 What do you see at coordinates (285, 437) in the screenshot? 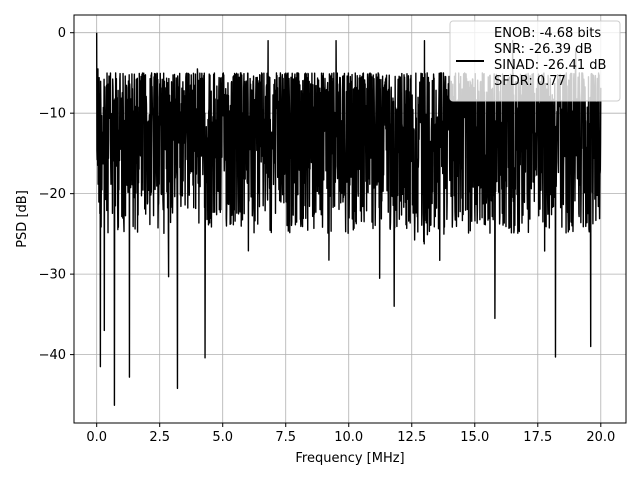
I see `x-tick-label: 7.5` at bounding box center [285, 437].